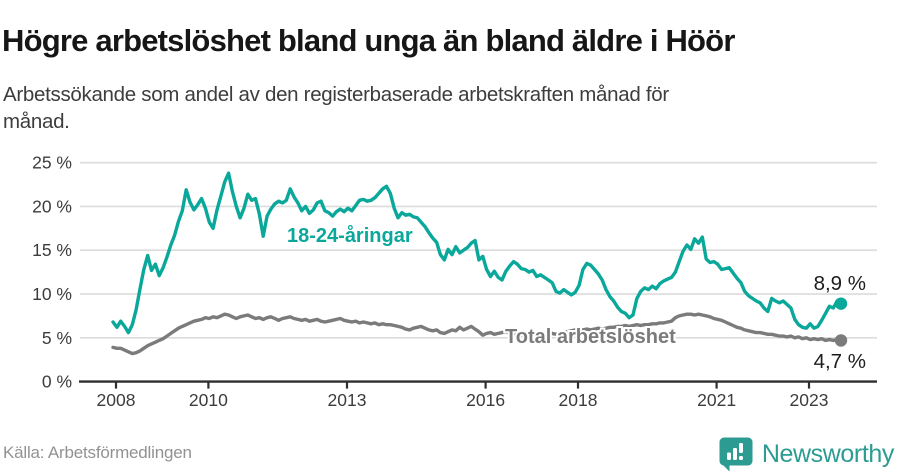  What do you see at coordinates (485, 400) in the screenshot?
I see `x-axis-label-2016: 2016` at bounding box center [485, 400].